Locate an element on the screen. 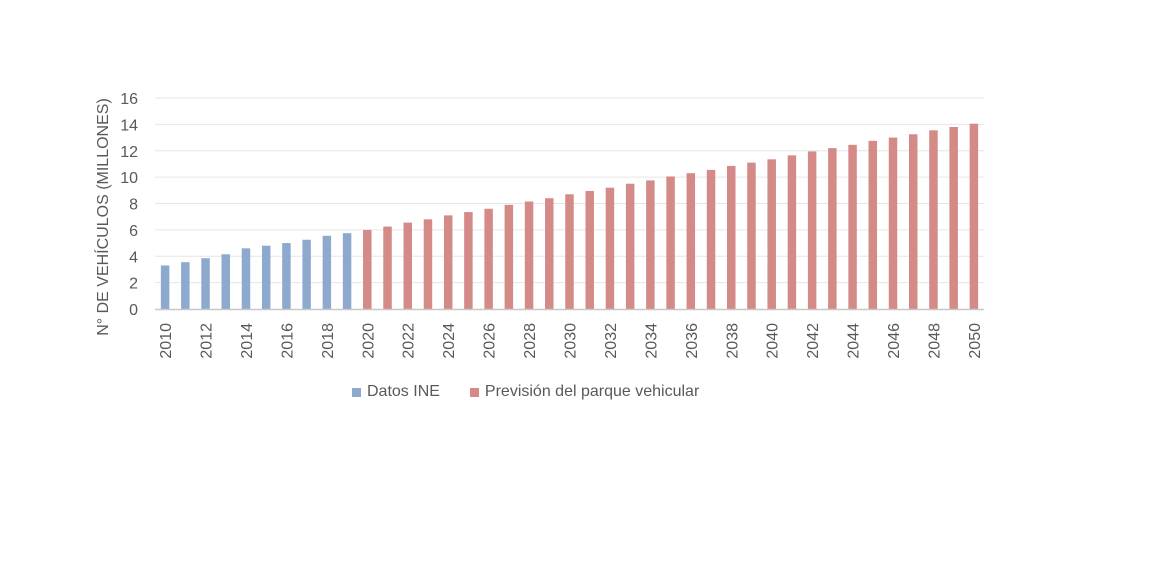 The height and width of the screenshot is (565, 1174). bar-2013 is located at coordinates (226, 281).